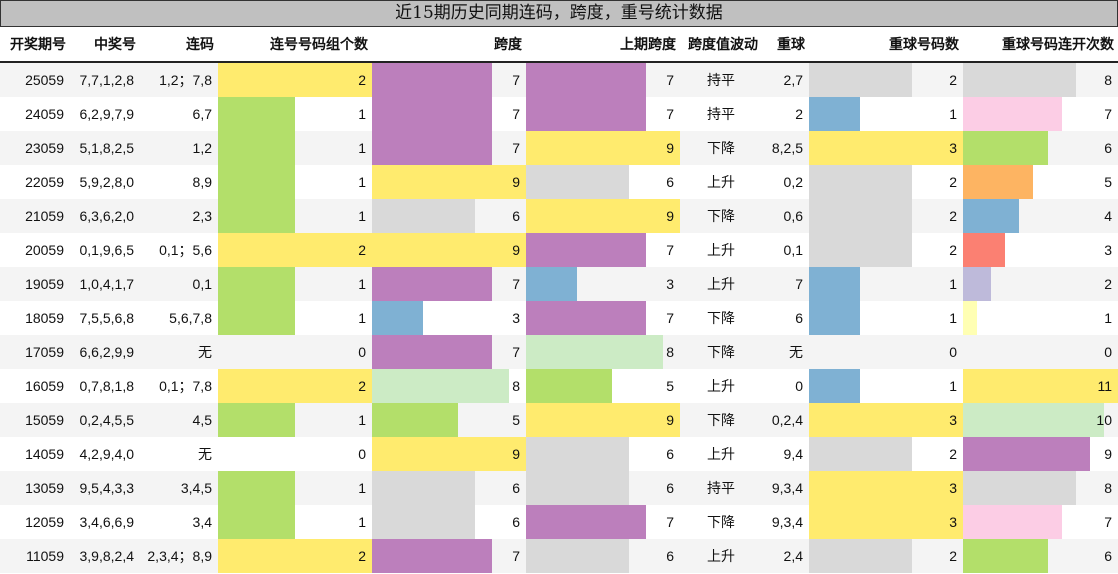  I want to click on cell-consecutive: 8,9, so click(179, 182).